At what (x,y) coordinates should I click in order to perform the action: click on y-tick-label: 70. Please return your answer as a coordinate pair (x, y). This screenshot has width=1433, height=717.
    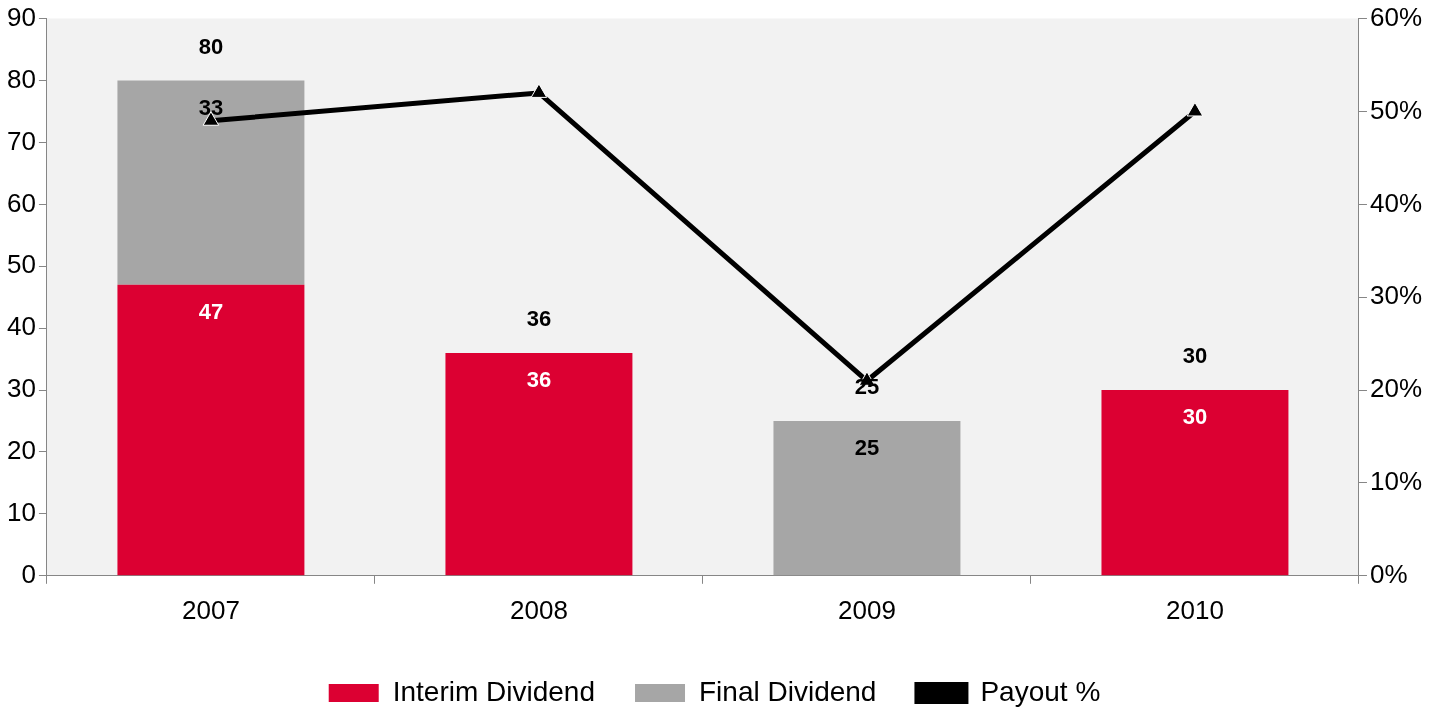
    Looking at the image, I should click on (21, 140).